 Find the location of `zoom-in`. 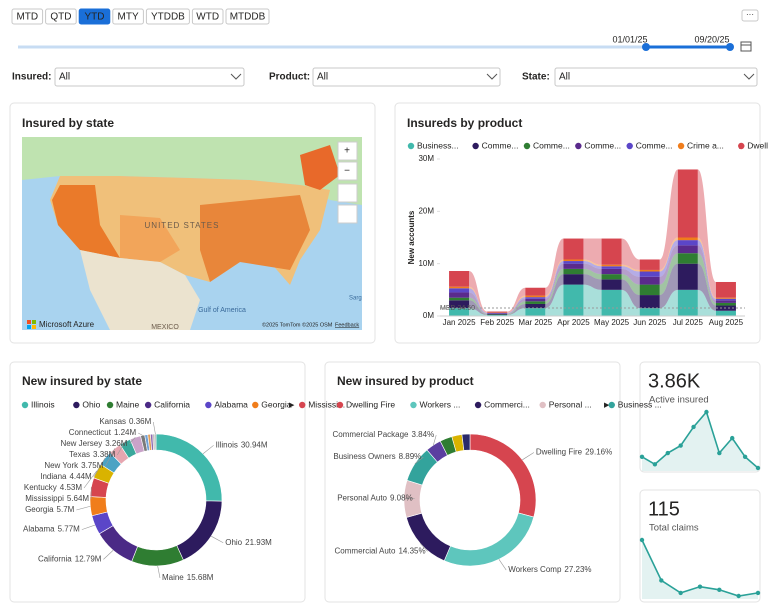

zoom-in is located at coordinates (347, 151).